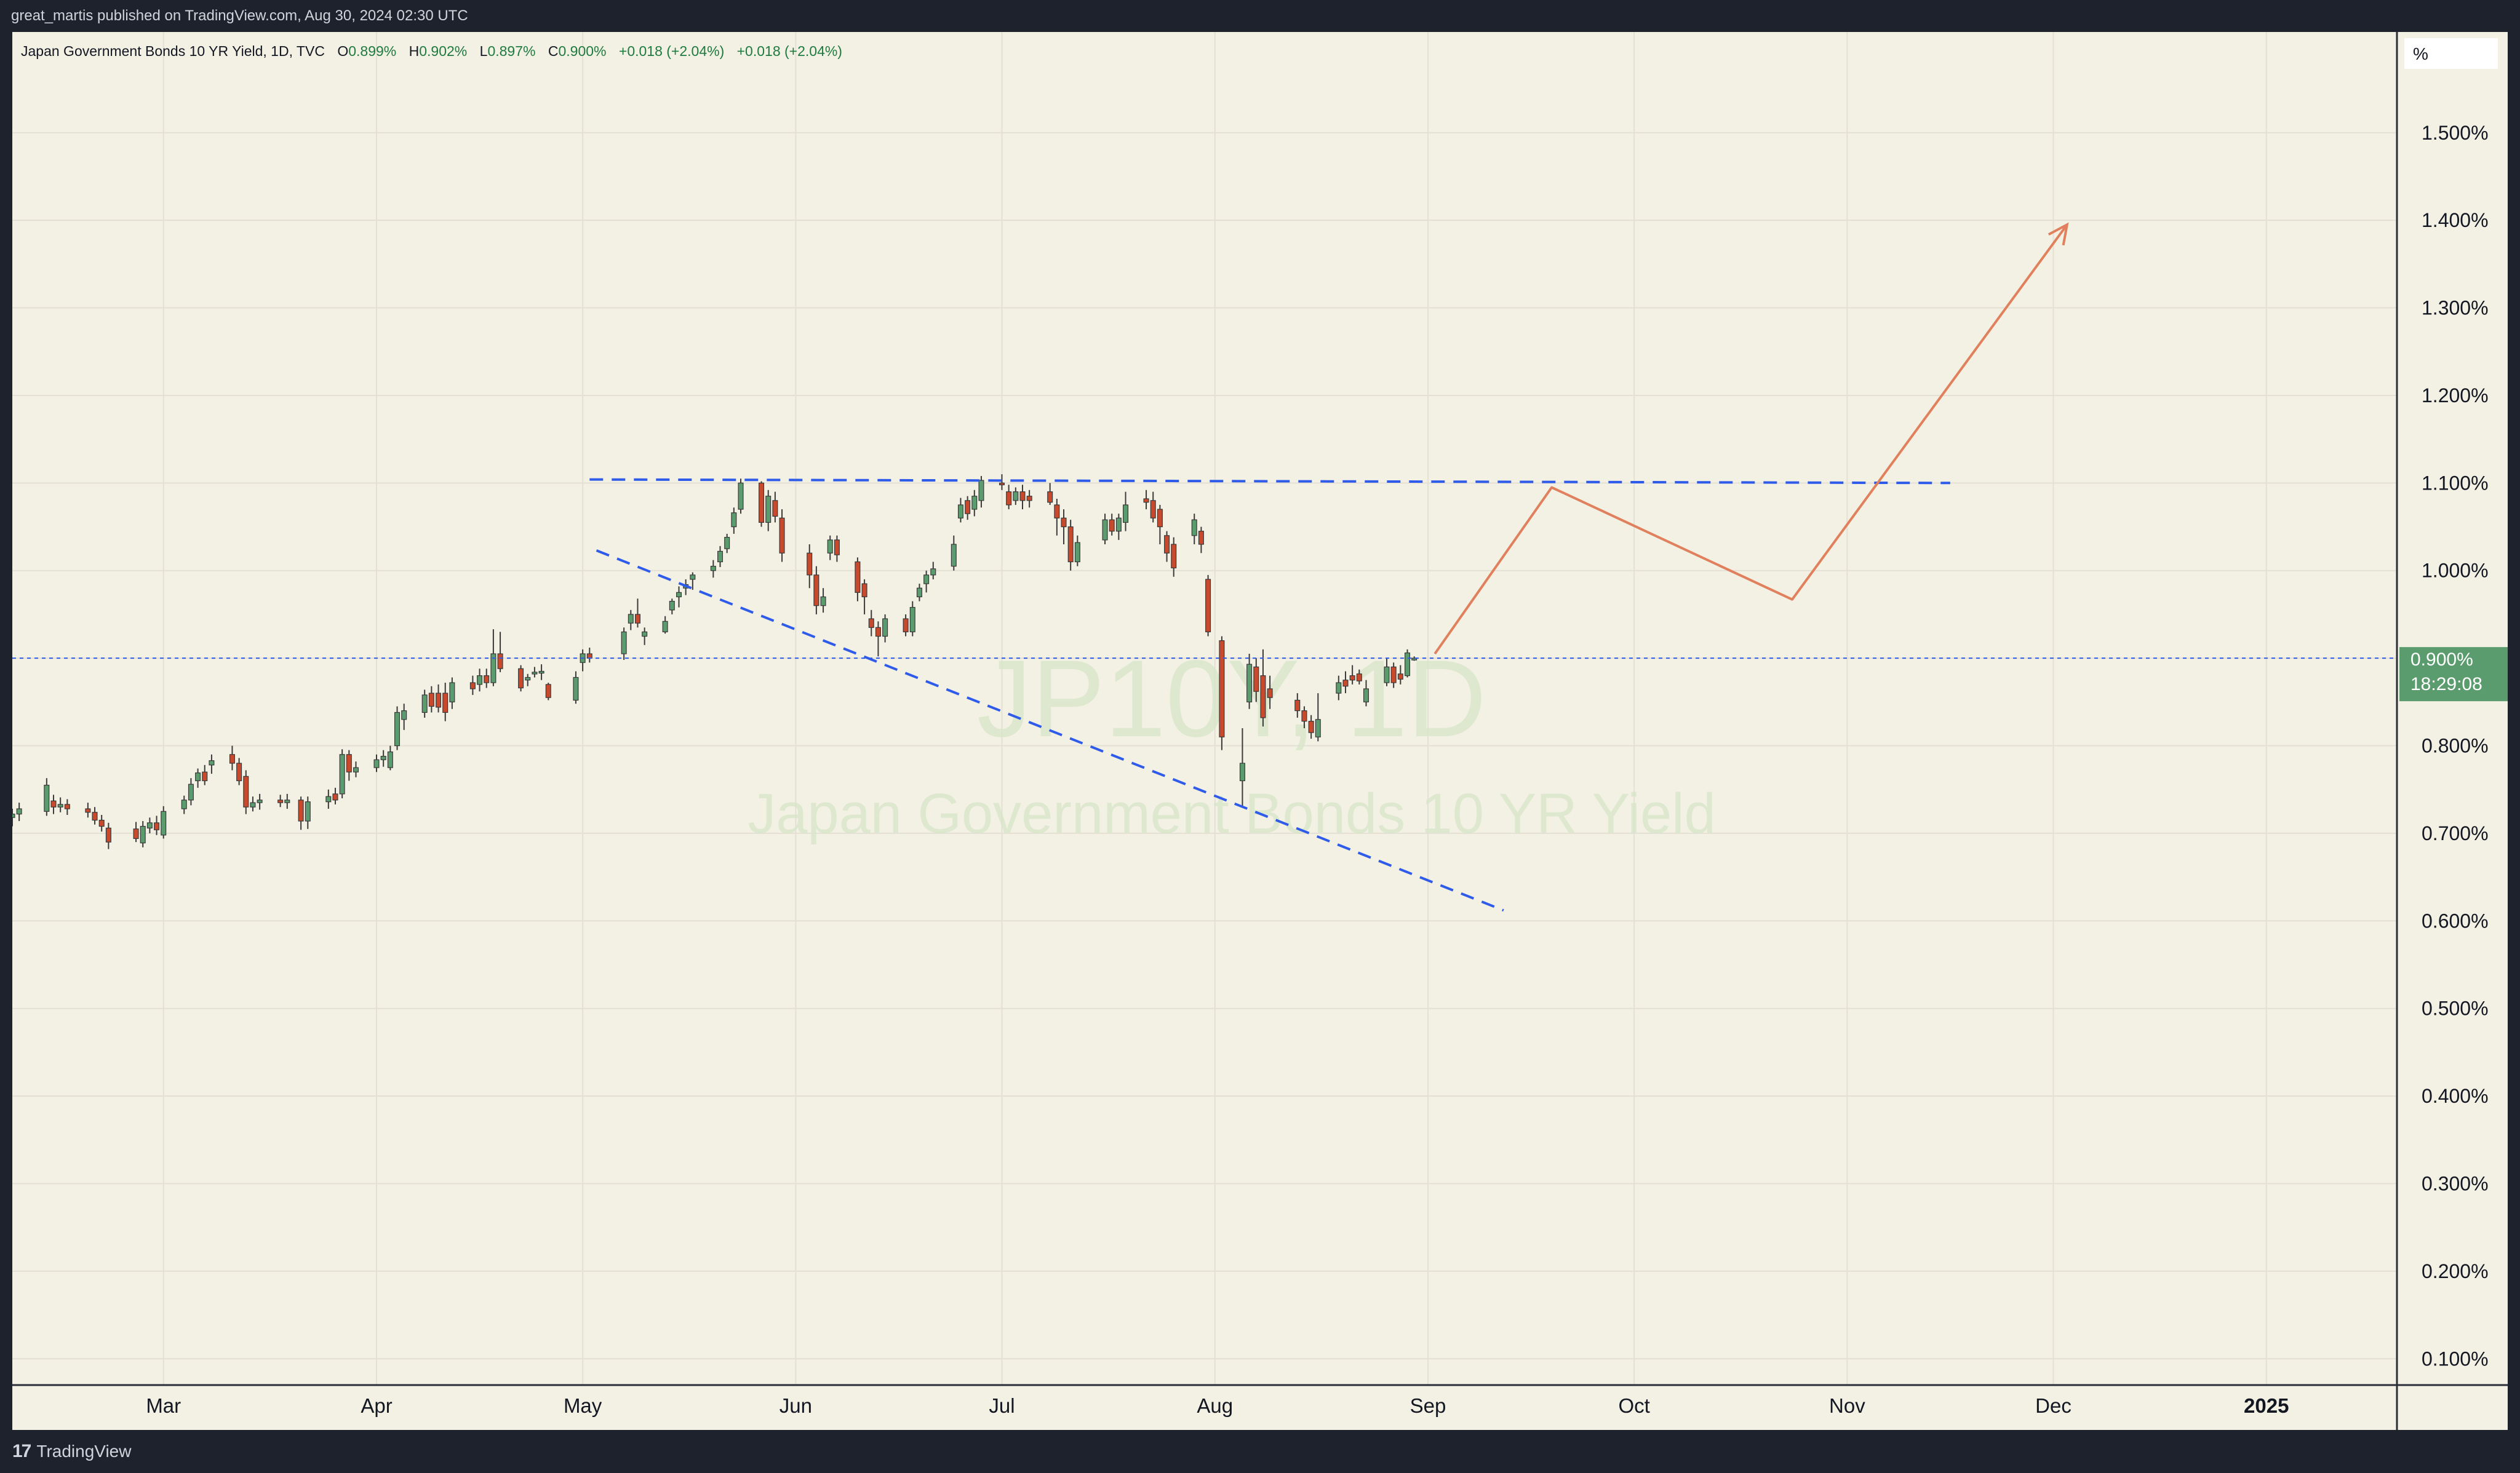 This screenshot has height=1473, width=2520. What do you see at coordinates (671, 51) in the screenshot?
I see `legend-change-1: +0.018 (+2.04%)` at bounding box center [671, 51].